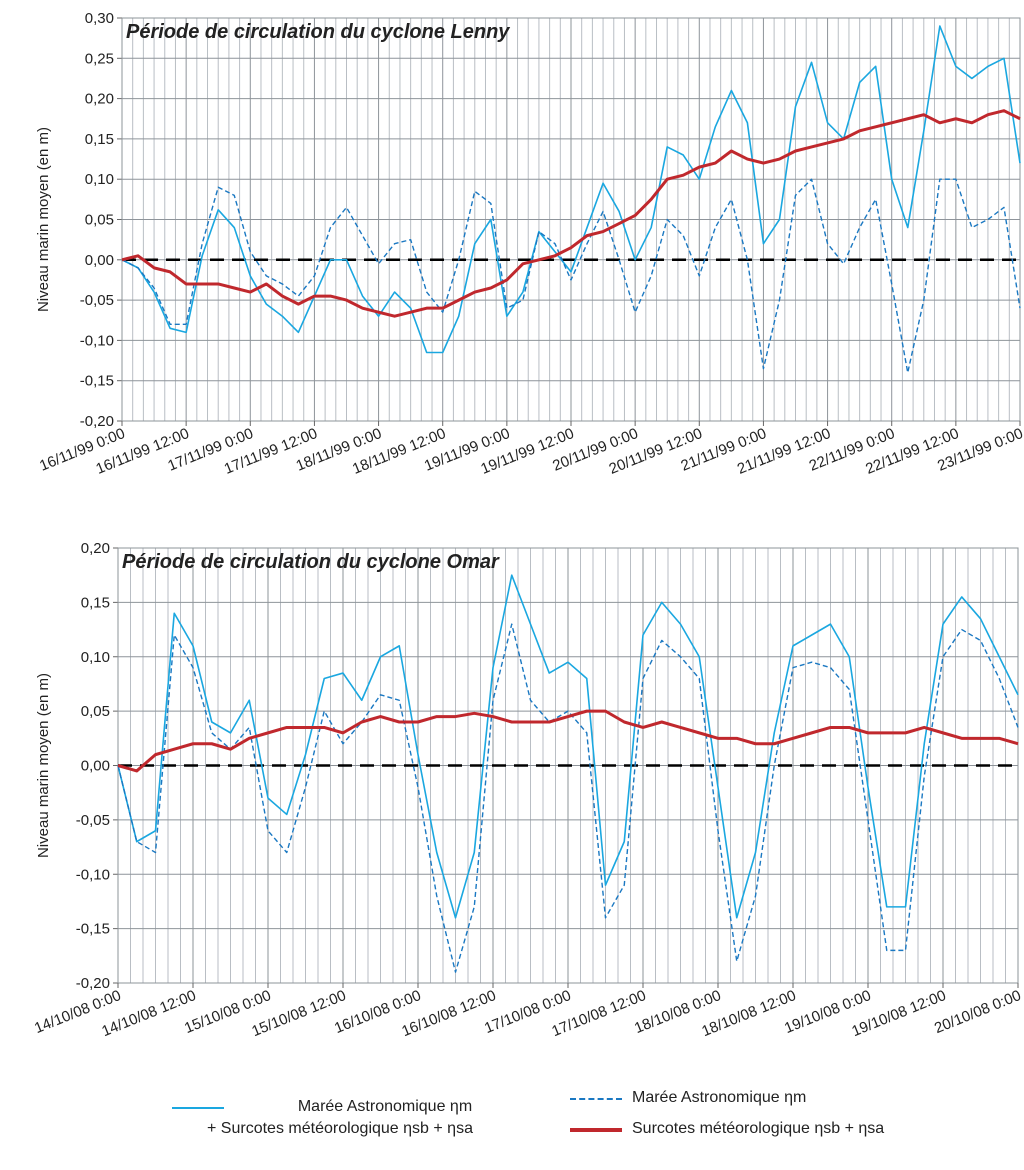 The width and height of the screenshot is (1024, 1170). Describe the element at coordinates (99, 58) in the screenshot. I see `y-tick-label: 0,25` at that location.